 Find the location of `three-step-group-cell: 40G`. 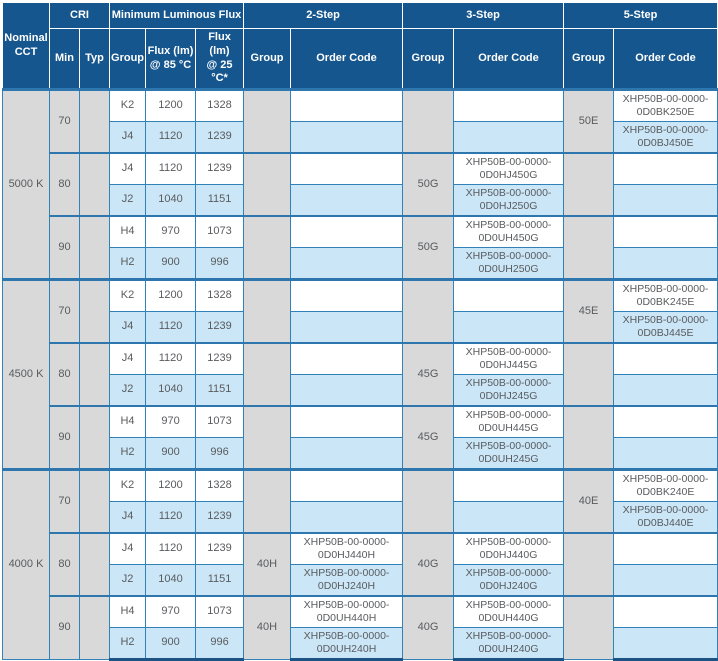

three-step-group-cell: 40G is located at coordinates (428, 564).